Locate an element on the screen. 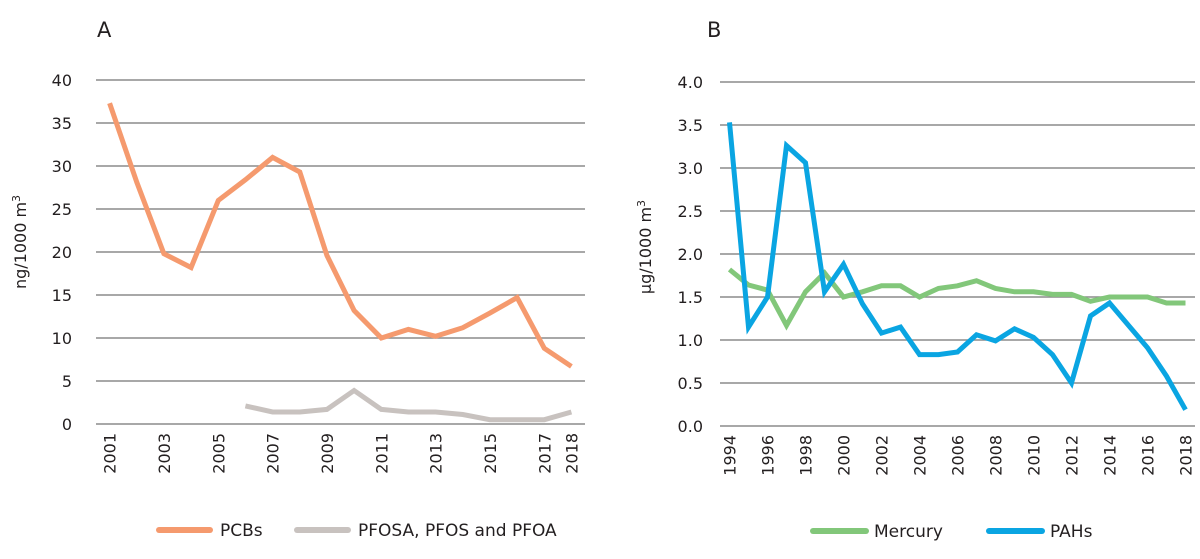  y-tick-label: 0.0 is located at coordinates (690, 426).